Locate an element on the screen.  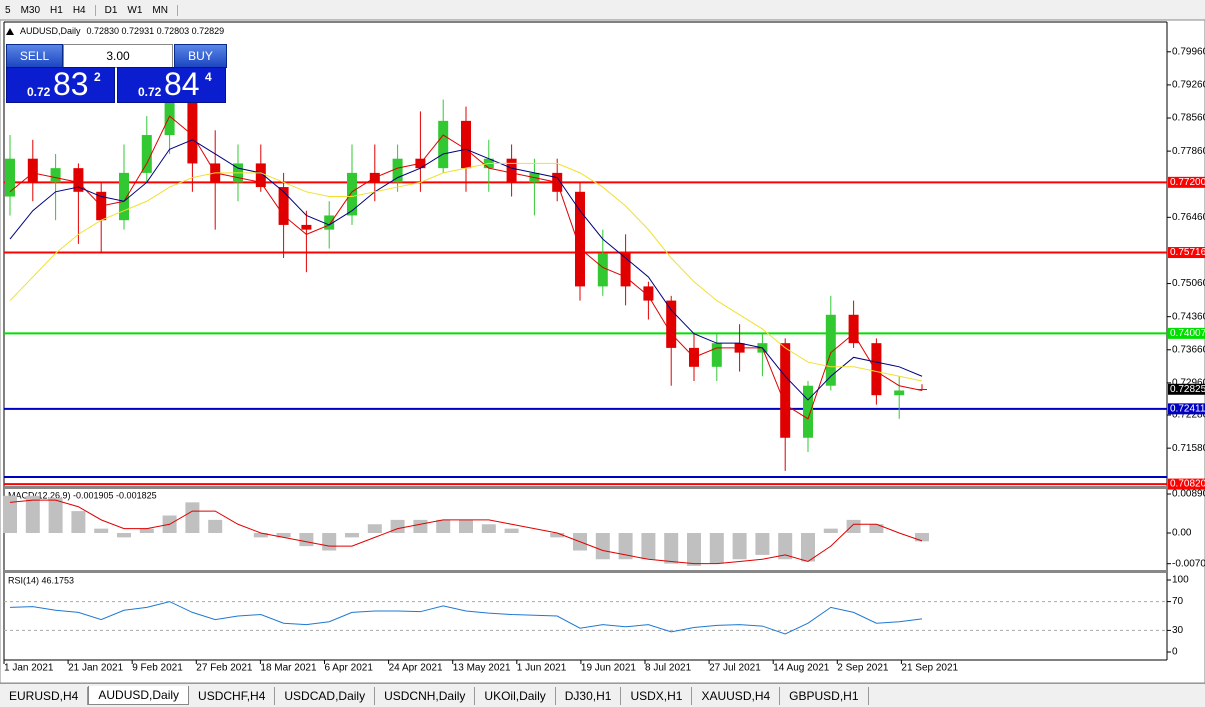
x-tick-label: 9 Feb 2021 is located at coordinates (157, 668).